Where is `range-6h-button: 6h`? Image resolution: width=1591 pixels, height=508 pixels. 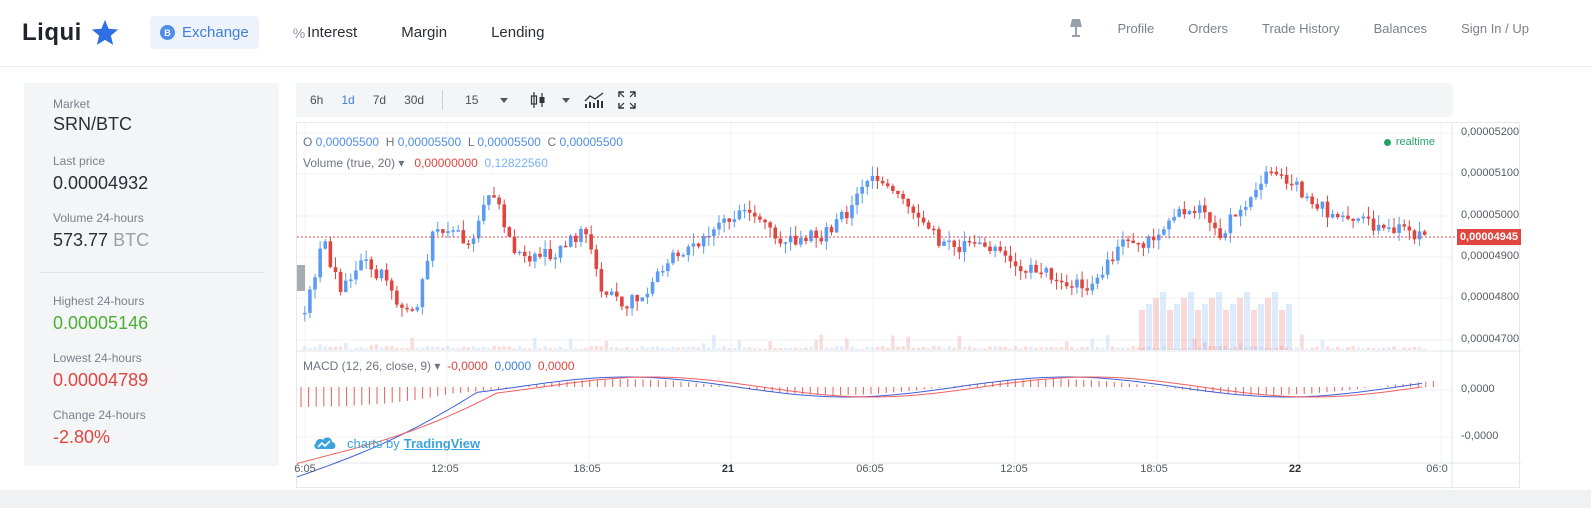 range-6h-button: 6h is located at coordinates (317, 100).